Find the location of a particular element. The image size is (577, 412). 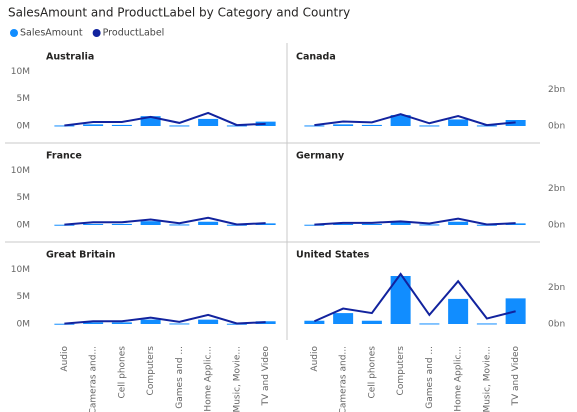

panel-title: Great Britain is located at coordinates (81, 255).